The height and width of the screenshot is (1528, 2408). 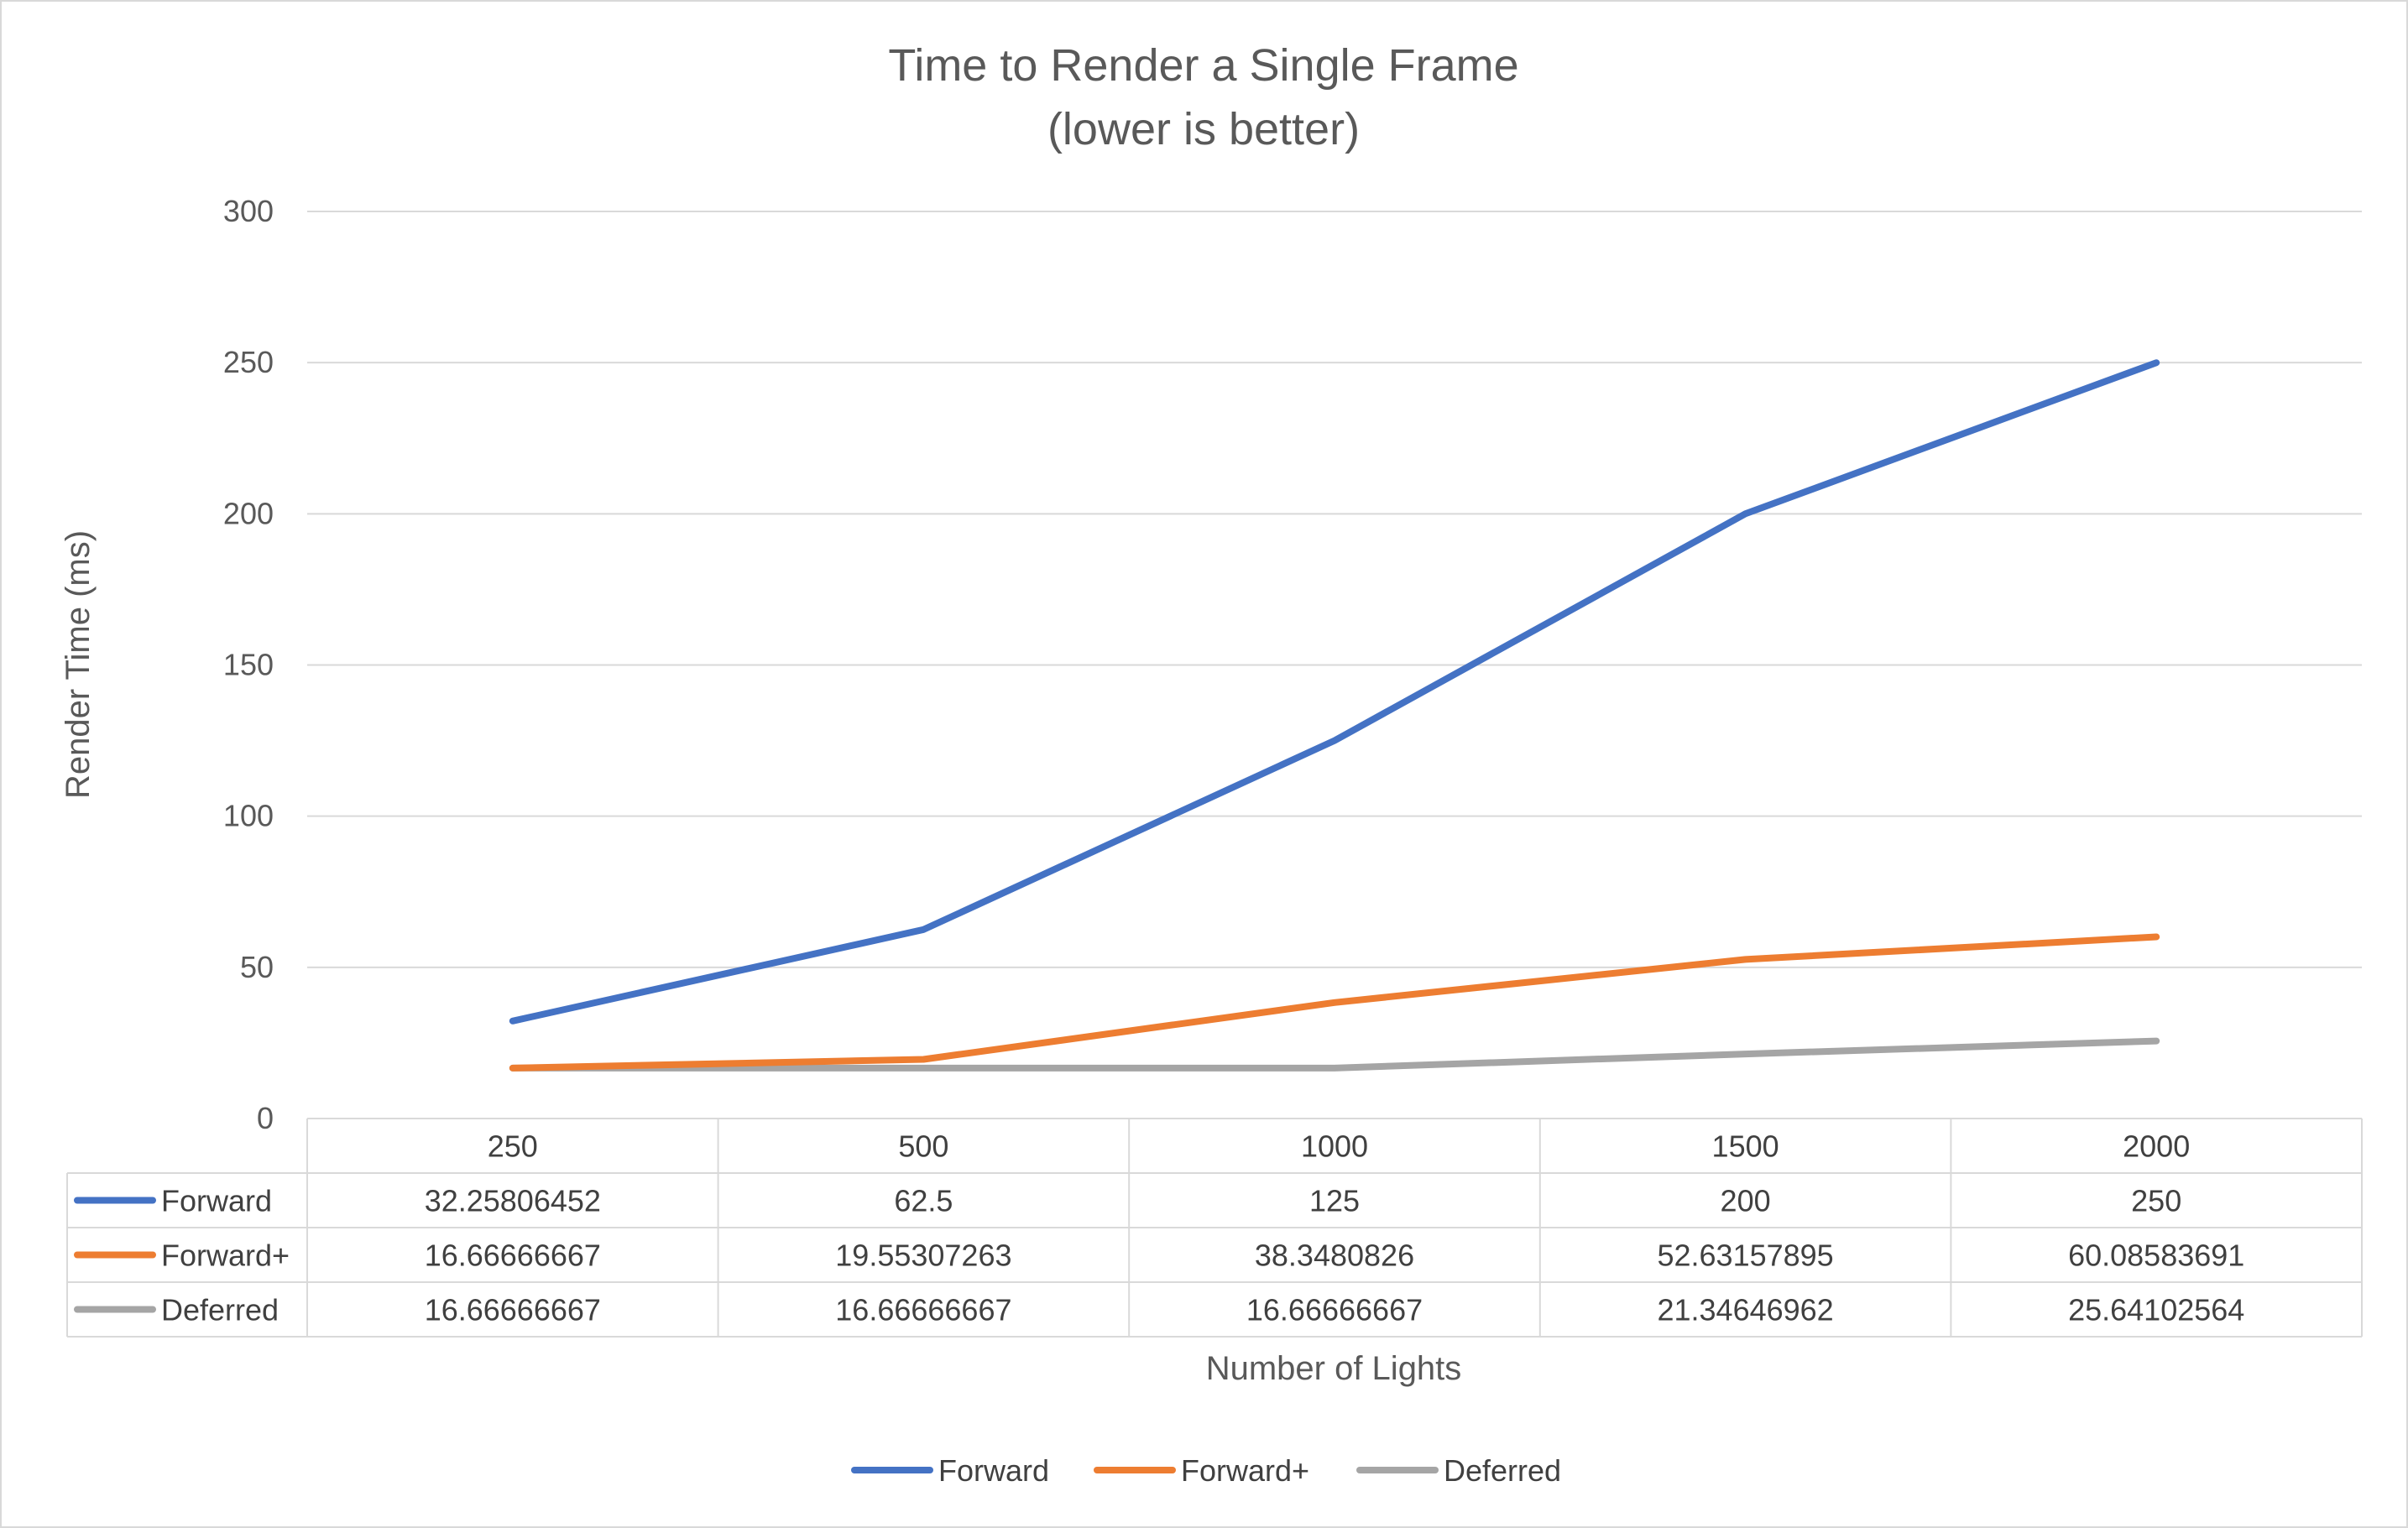 What do you see at coordinates (257, 967) in the screenshot?
I see `y-tick-label: 50` at bounding box center [257, 967].